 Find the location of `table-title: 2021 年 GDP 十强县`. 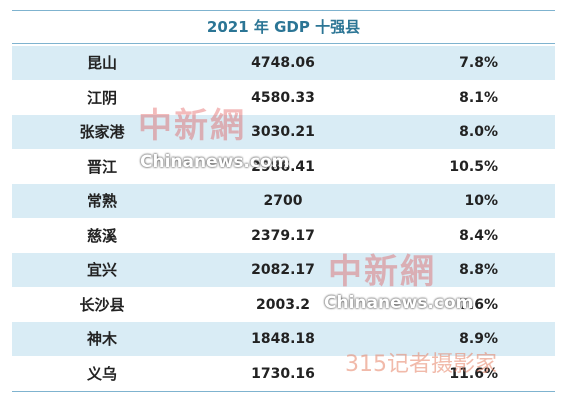

table-title: 2021 年 GDP 十强县 is located at coordinates (283, 27).